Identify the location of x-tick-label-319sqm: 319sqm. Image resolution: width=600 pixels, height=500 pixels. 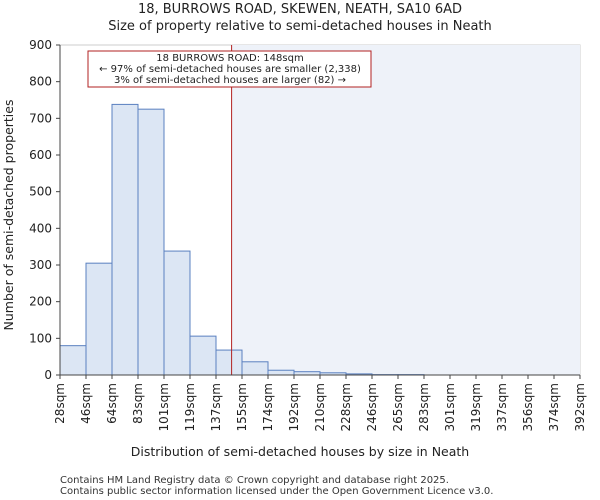
(476, 407).